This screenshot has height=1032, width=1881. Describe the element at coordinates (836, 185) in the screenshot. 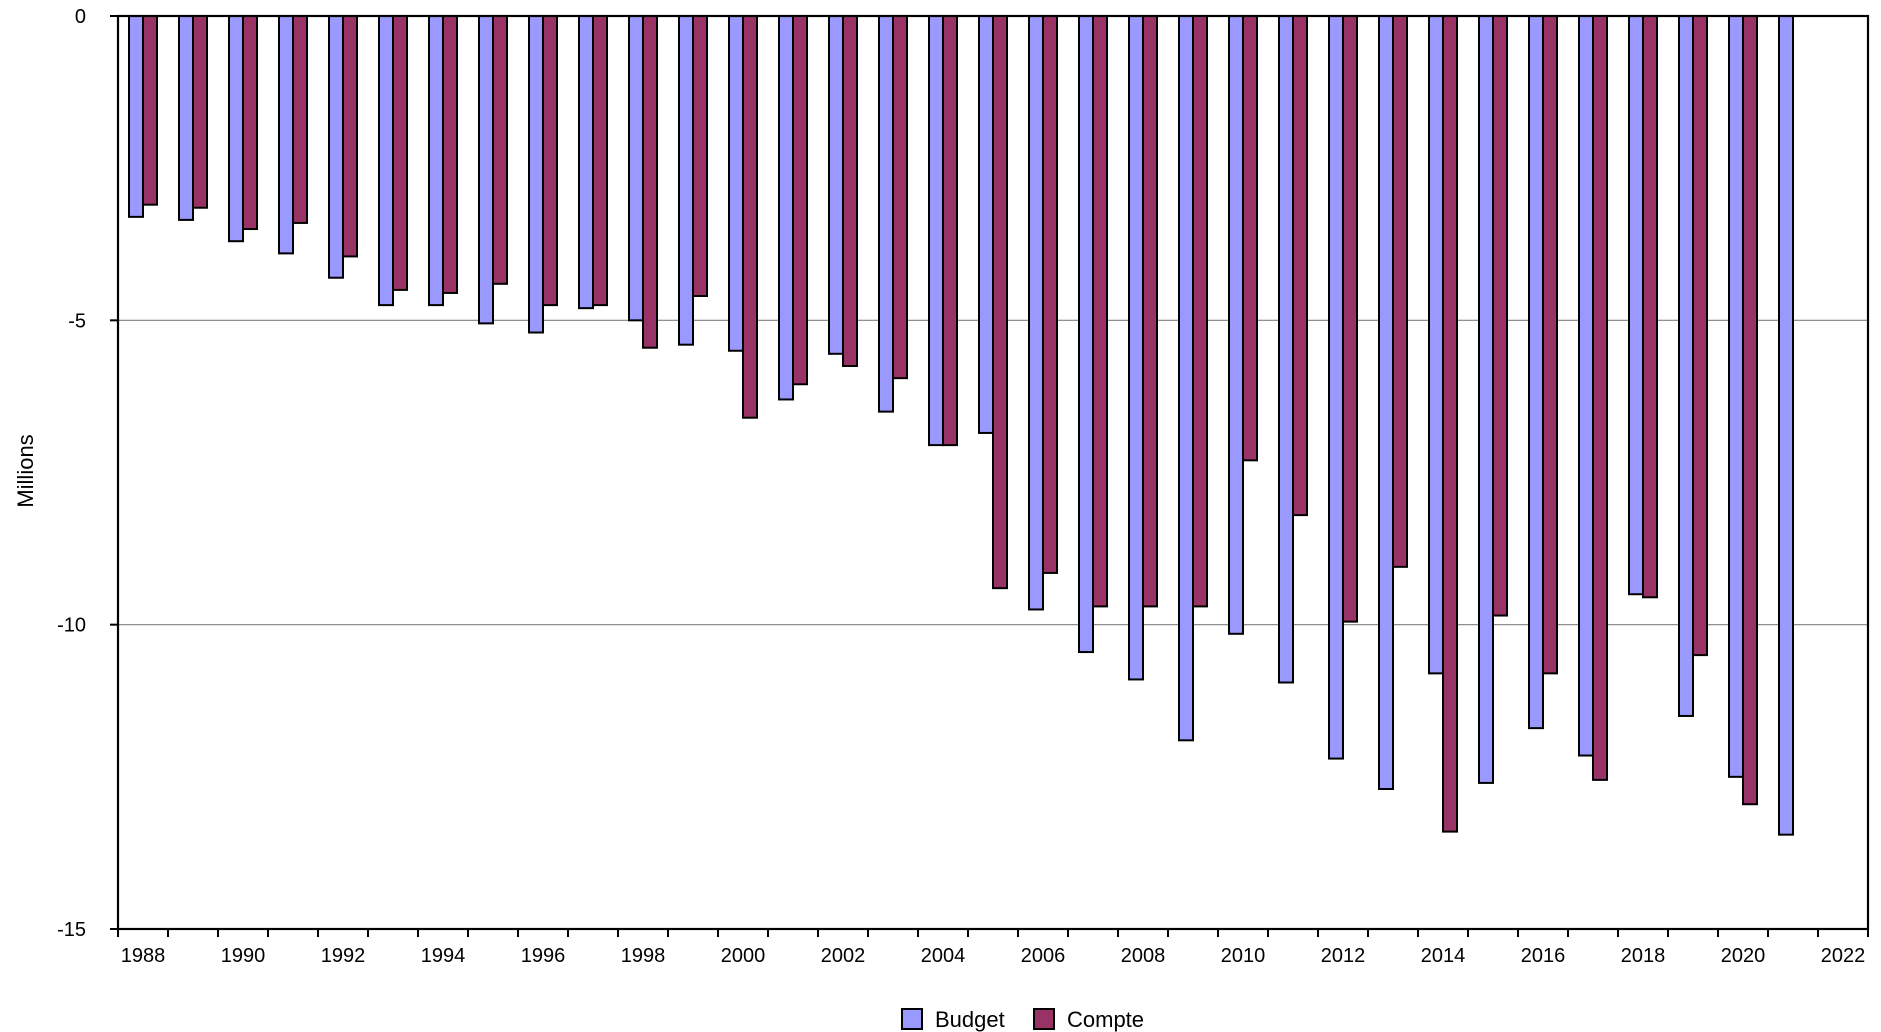

I see `bar-budget-2002` at that location.